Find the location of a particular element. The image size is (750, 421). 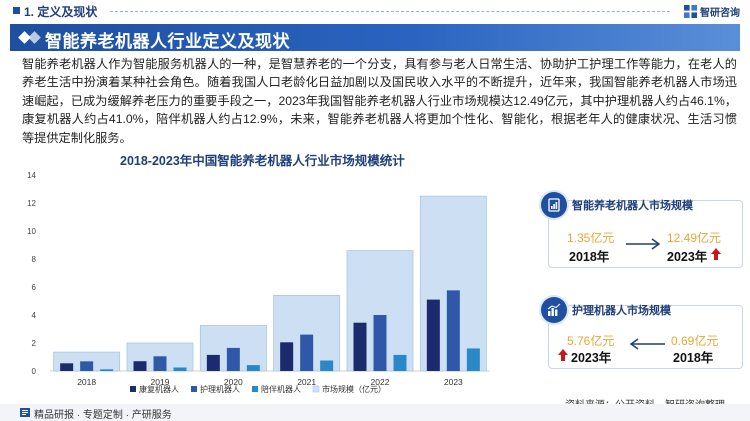

legend-label: 陪伴机器人 is located at coordinates (281, 389).